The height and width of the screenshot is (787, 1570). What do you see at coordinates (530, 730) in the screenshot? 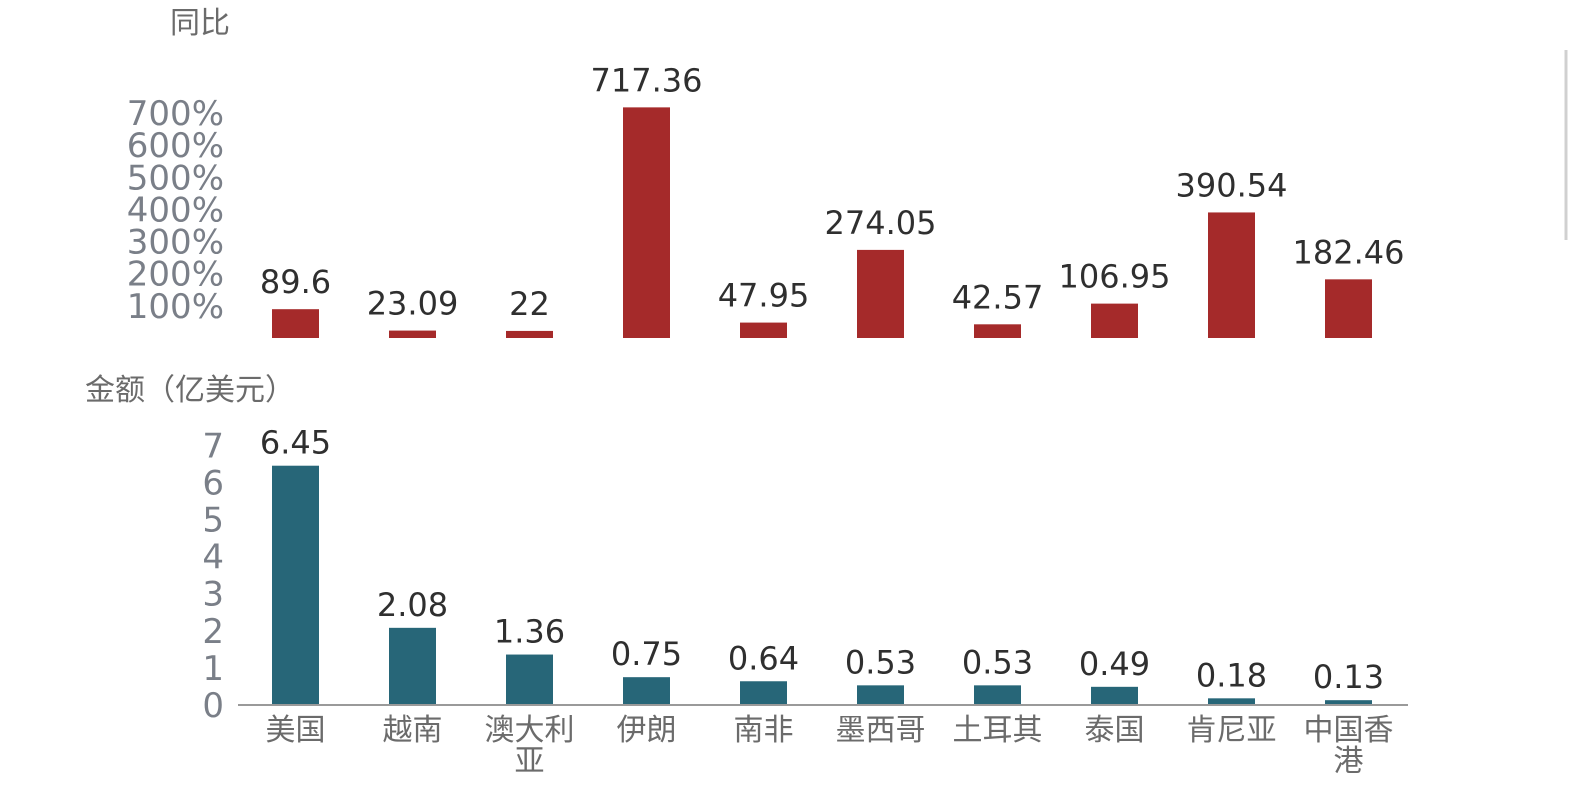
I see `category-label: 澳大利` at bounding box center [530, 730].